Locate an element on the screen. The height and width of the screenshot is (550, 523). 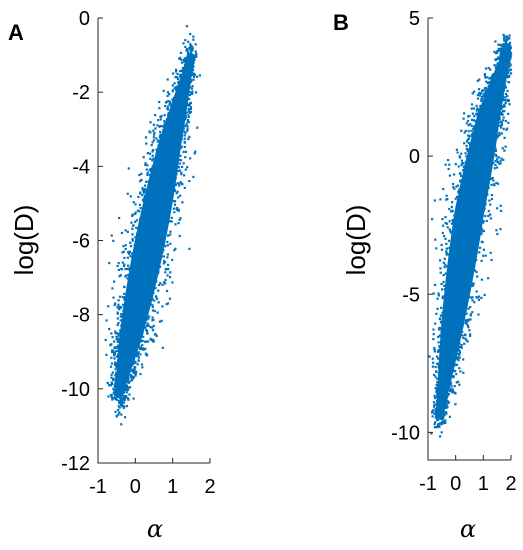
panel-a-yticks: 0-2-4-6-8-10-12 is located at coordinates (82, 241).